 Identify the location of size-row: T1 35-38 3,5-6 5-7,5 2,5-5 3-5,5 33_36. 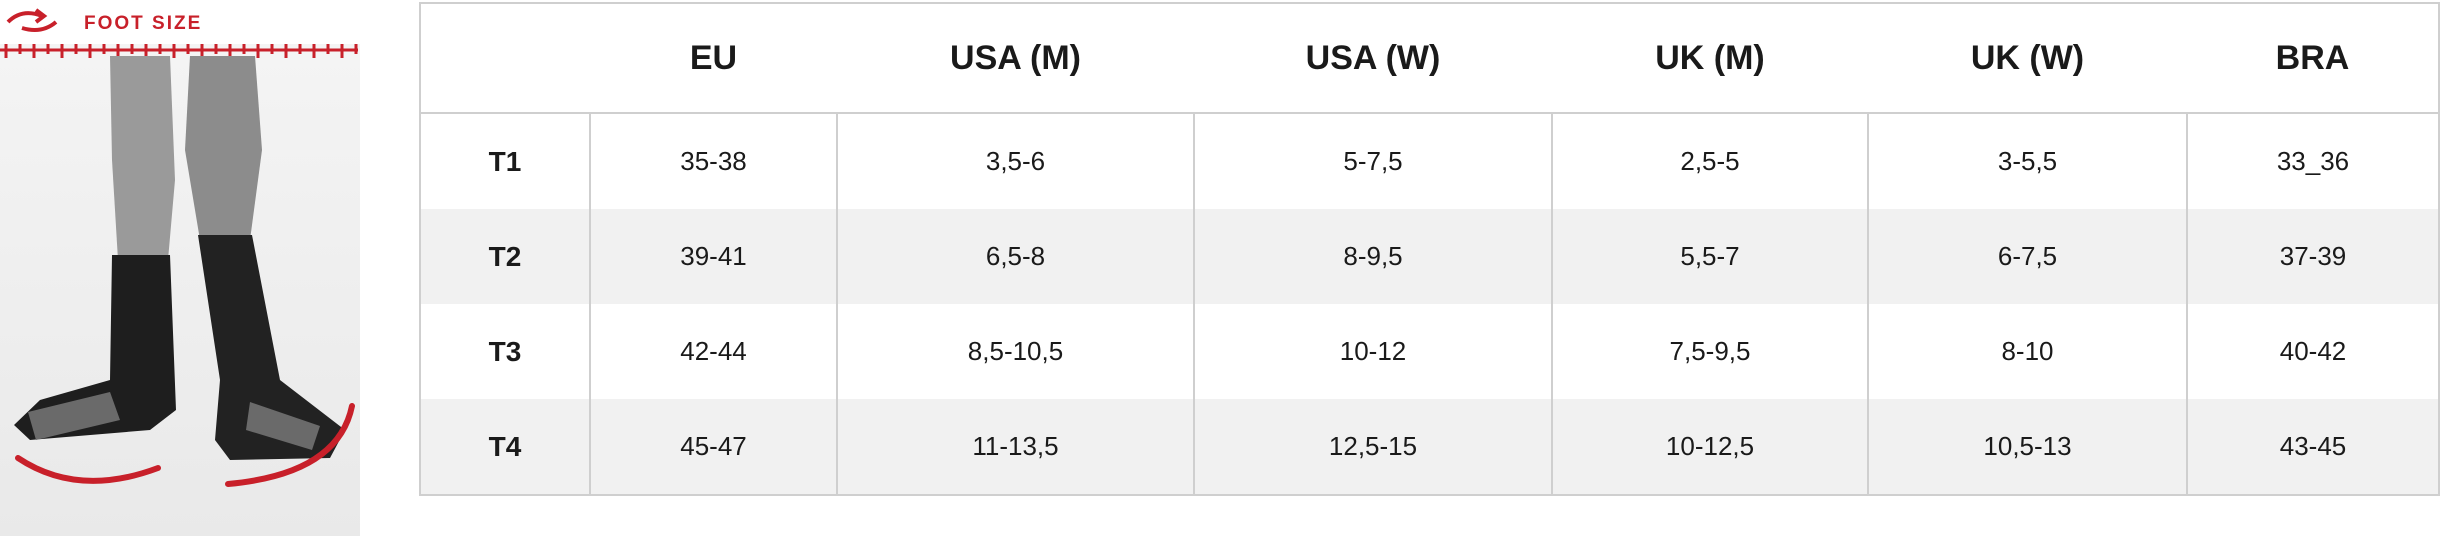
(1429, 161).